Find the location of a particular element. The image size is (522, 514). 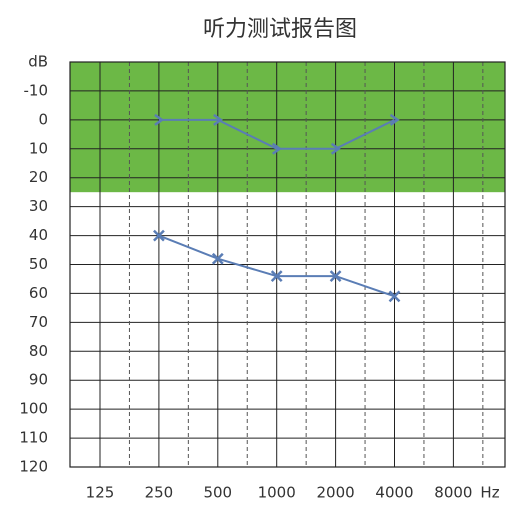

x-tick-label: 4000 is located at coordinates (394, 493).